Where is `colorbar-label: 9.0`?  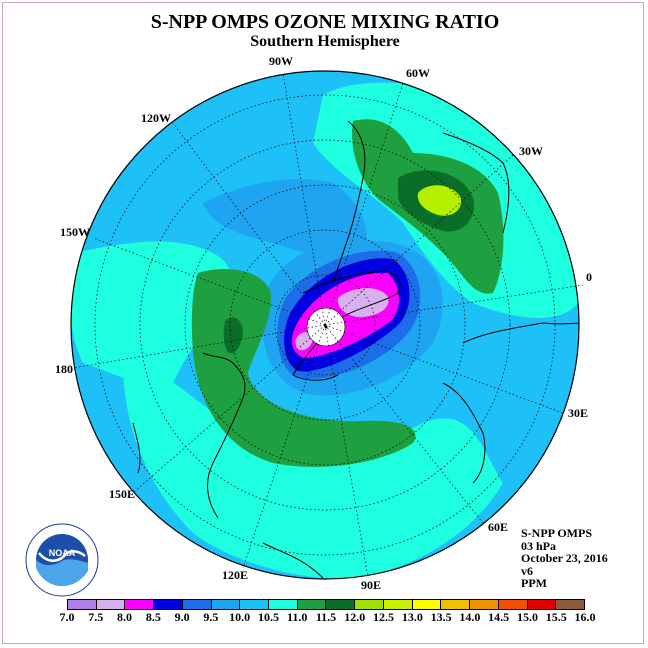
colorbar-label: 9.0 is located at coordinates (182, 617).